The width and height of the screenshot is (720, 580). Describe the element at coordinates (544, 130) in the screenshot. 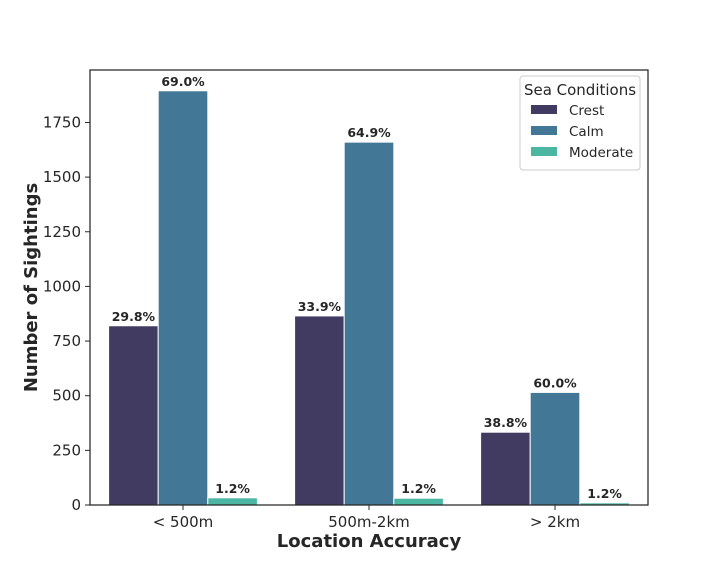

I see `legend-swatch-calm` at that location.